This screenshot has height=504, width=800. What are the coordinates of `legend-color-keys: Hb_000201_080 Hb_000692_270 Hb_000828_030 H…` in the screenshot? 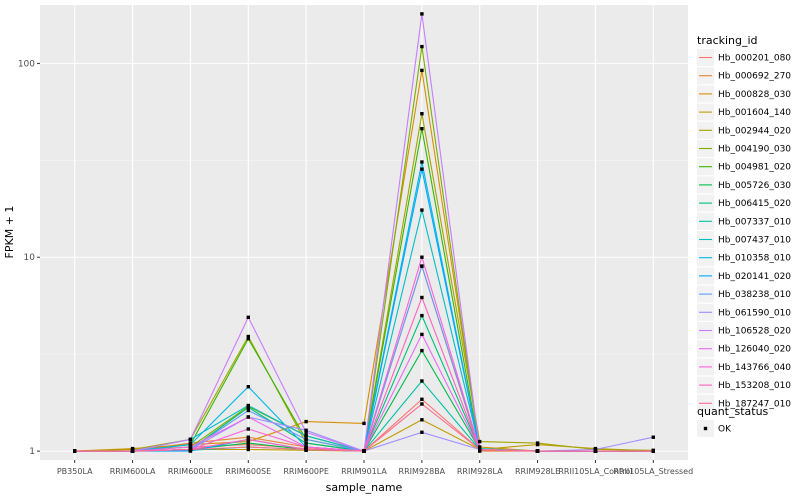 It's located at (744, 230).